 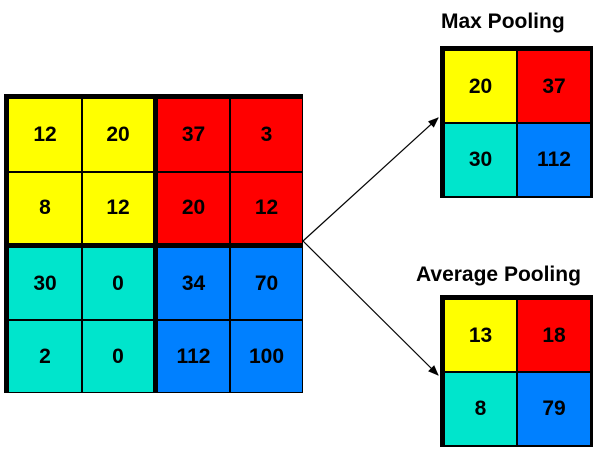 What do you see at coordinates (45, 356) in the screenshot?
I see `input-cell: 2` at bounding box center [45, 356].